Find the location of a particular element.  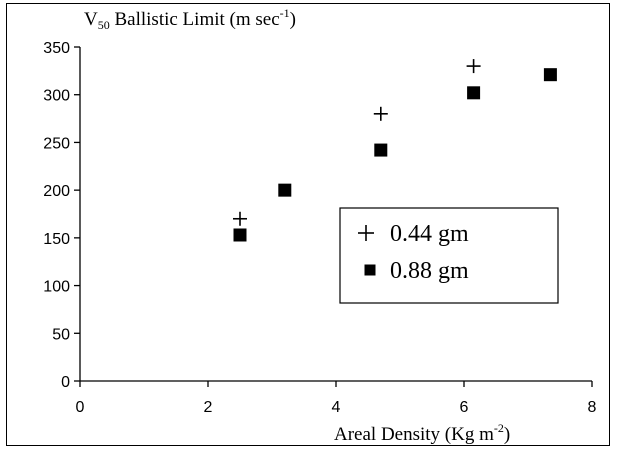

x-tick-label: 0 is located at coordinates (80, 407).